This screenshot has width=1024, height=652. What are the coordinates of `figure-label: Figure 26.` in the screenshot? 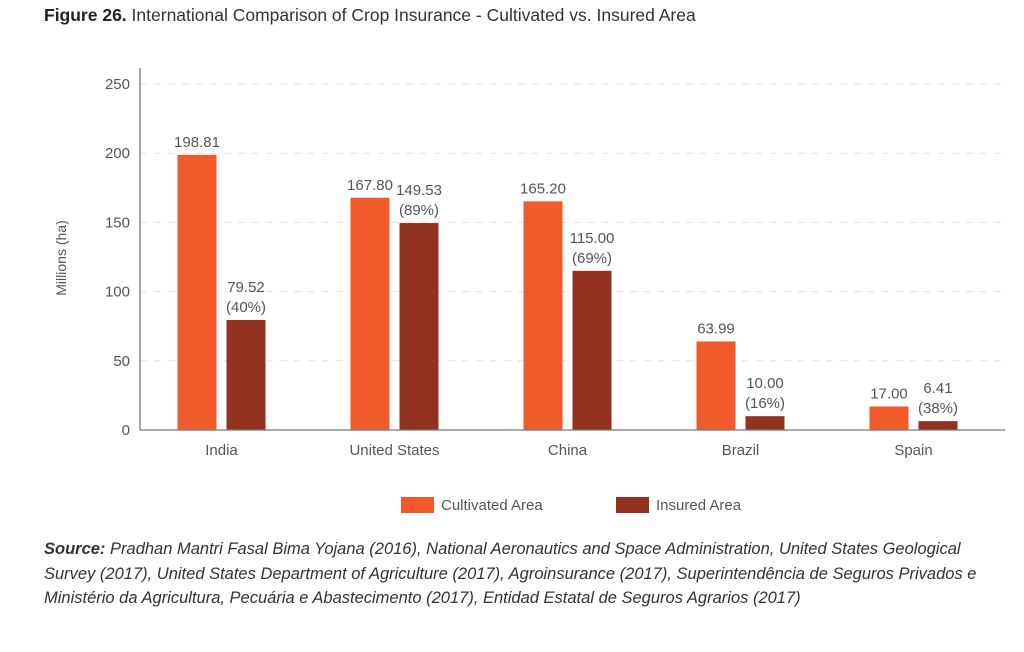 It's located at (85, 15).